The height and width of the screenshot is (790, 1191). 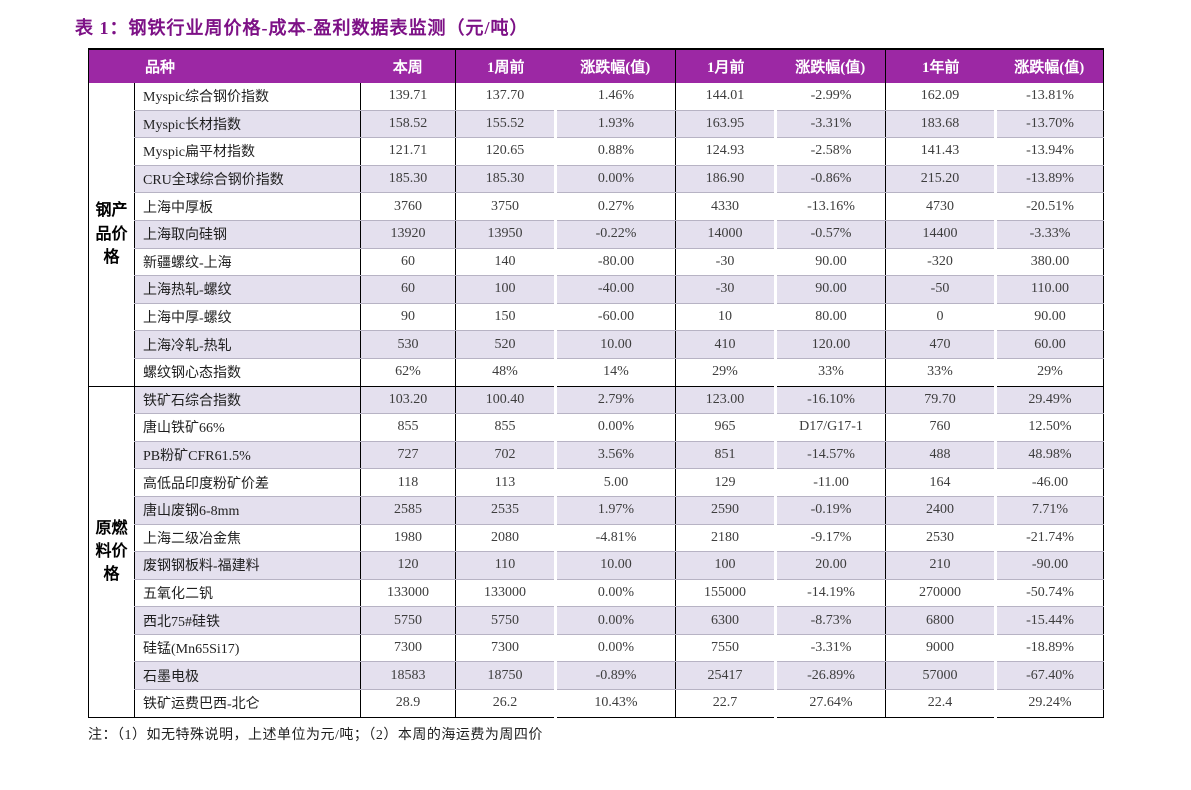 What do you see at coordinates (1049, 179) in the screenshot?
I see `value-cell: -13.89%` at bounding box center [1049, 179].